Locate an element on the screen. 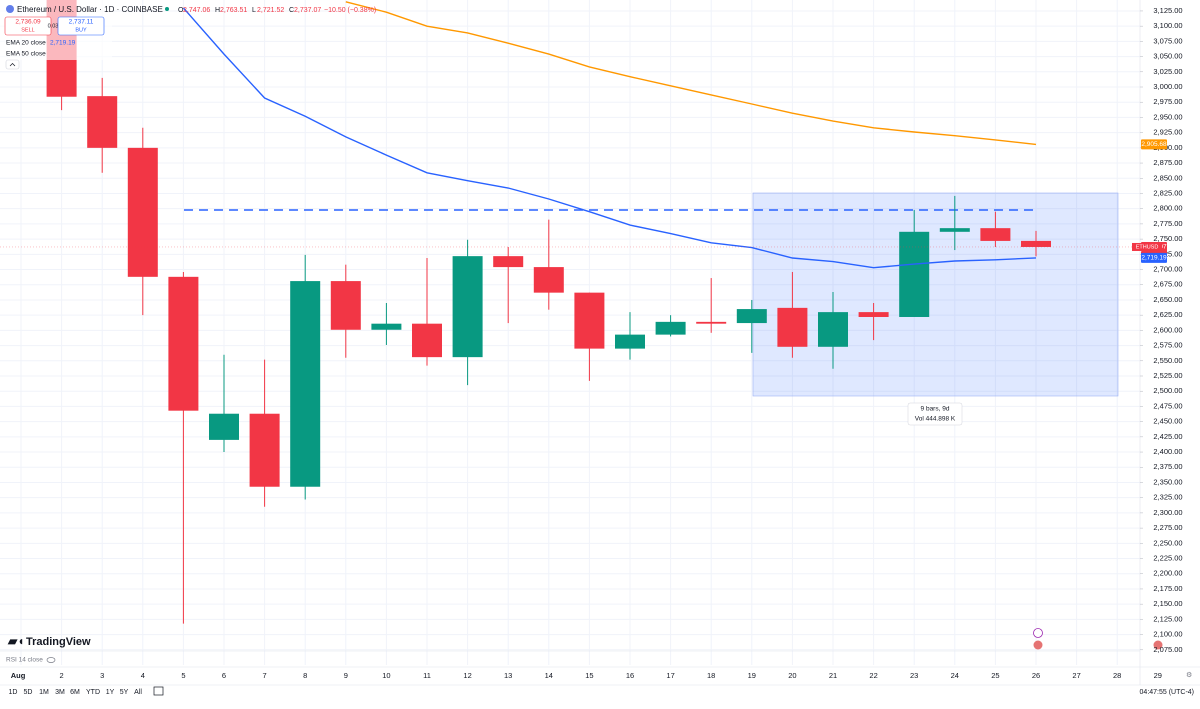 This screenshot has width=1200, height=709. y-tick-label: 2,250.00 is located at coordinates (1167, 542).